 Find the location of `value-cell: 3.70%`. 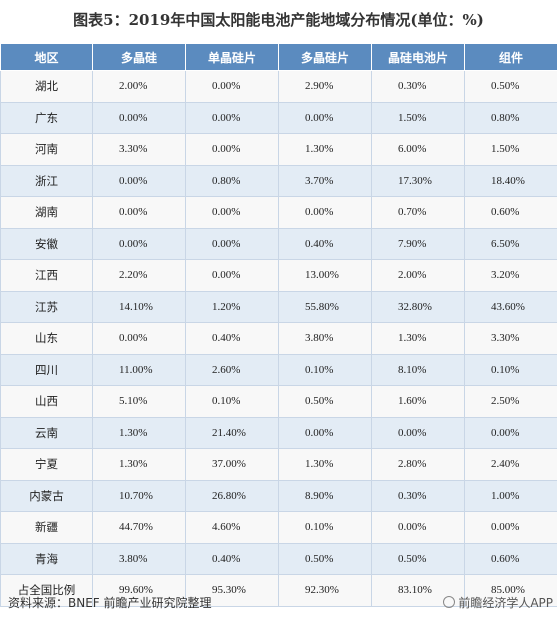

value-cell: 3.70% is located at coordinates (325, 180).